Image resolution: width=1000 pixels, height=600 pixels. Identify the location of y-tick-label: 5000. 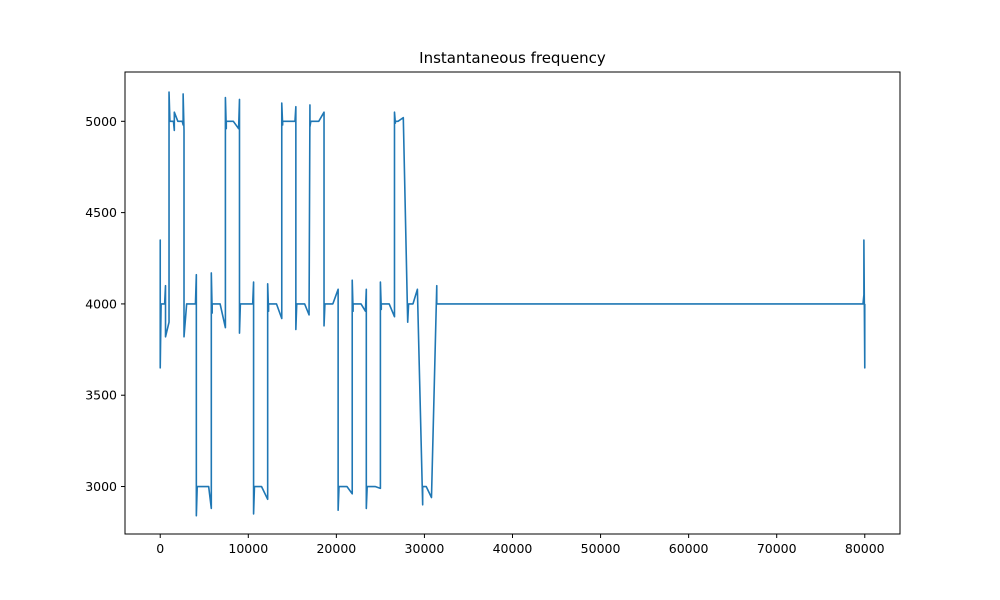
(101, 121).